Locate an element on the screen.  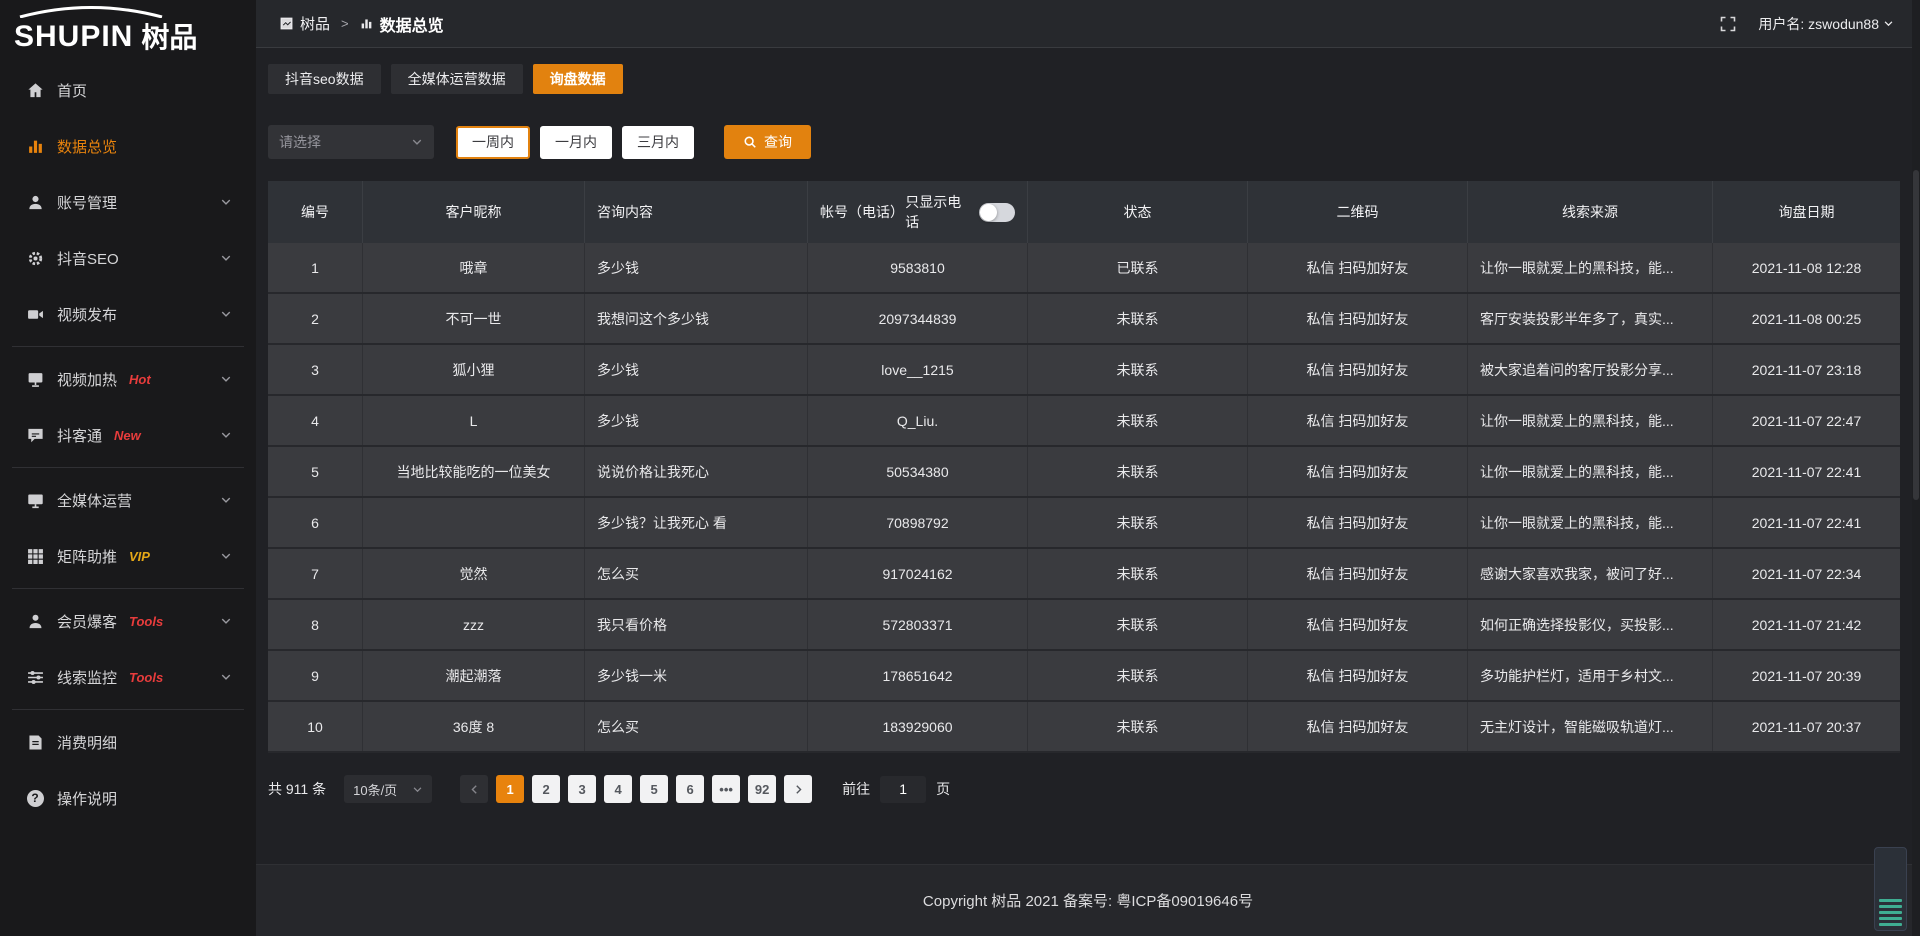
sidebar-item-label: 数据总览 is located at coordinates (87, 147).